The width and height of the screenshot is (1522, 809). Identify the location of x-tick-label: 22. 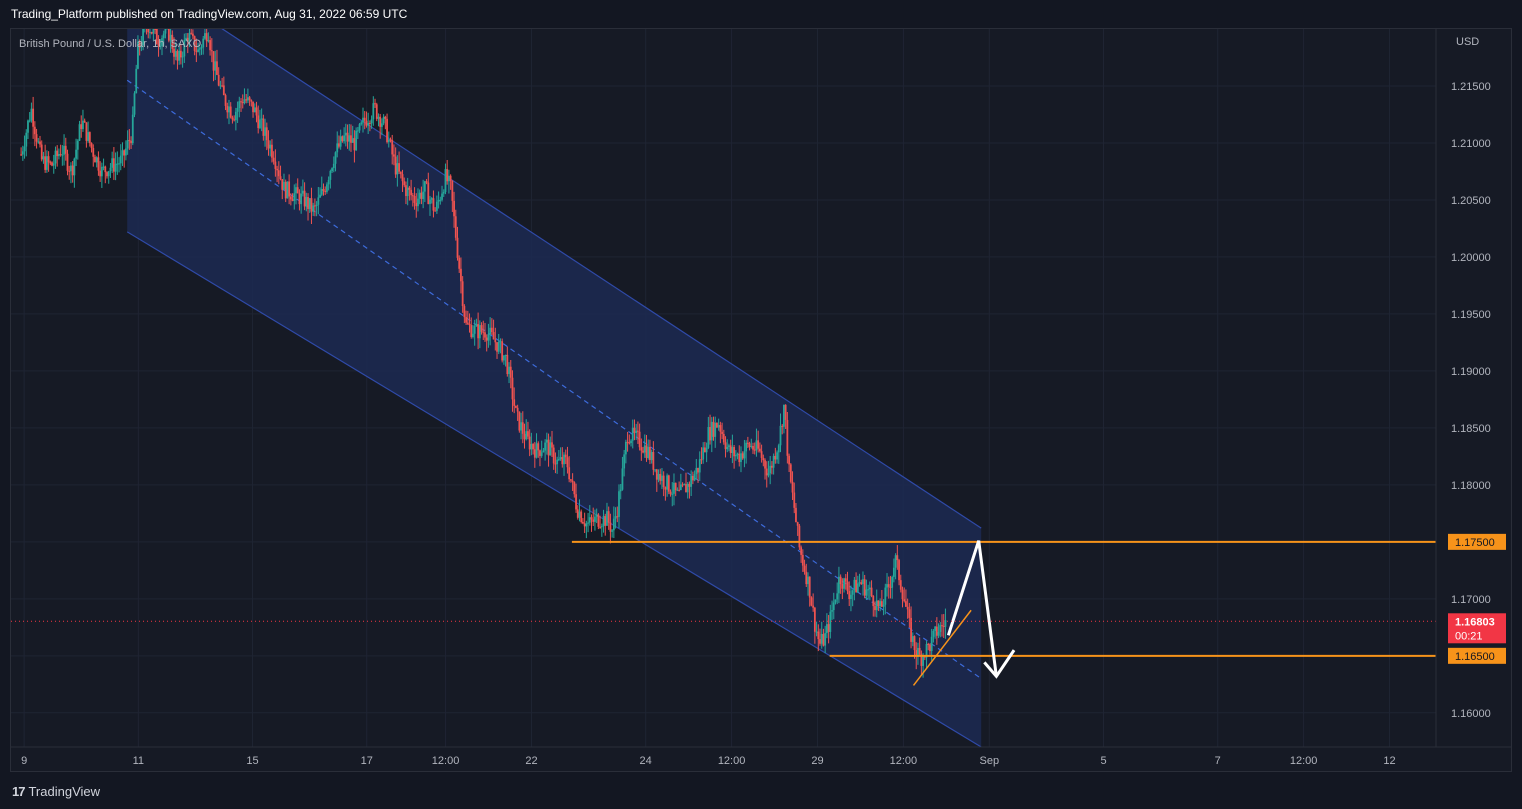
(531, 761).